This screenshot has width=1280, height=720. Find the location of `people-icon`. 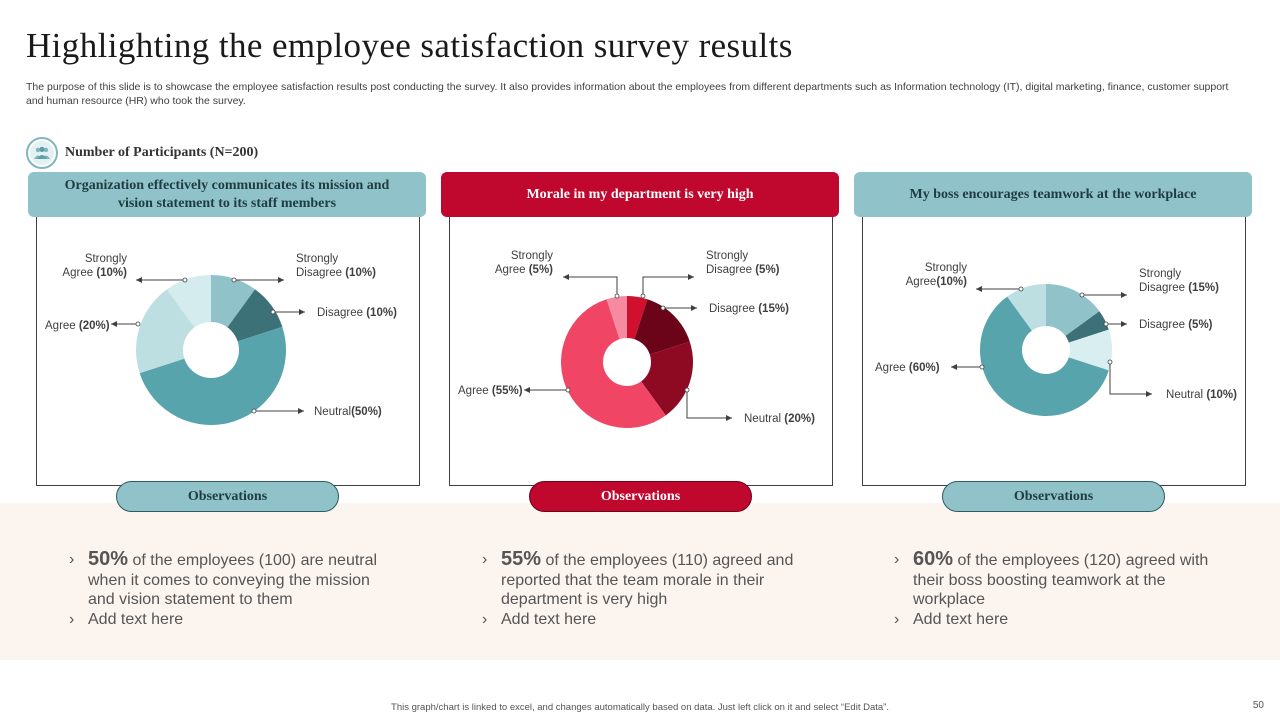

people-icon is located at coordinates (42, 153).